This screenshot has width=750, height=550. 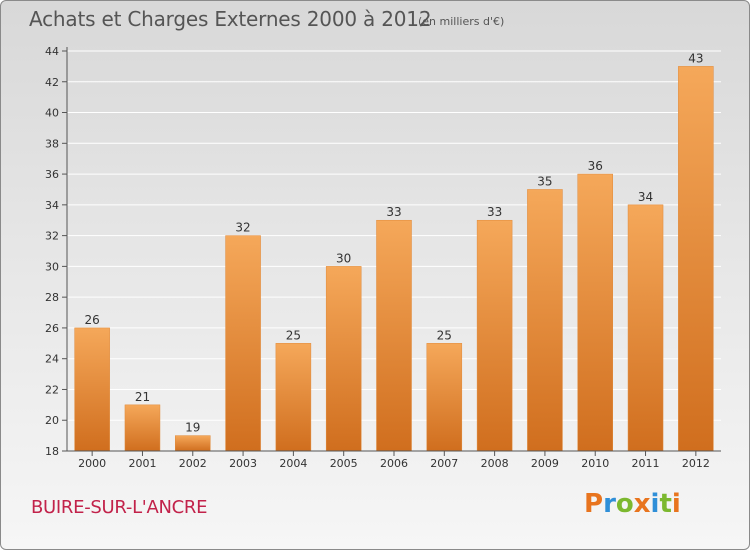 I want to click on x-tick-label: 2006, so click(x=394, y=463).